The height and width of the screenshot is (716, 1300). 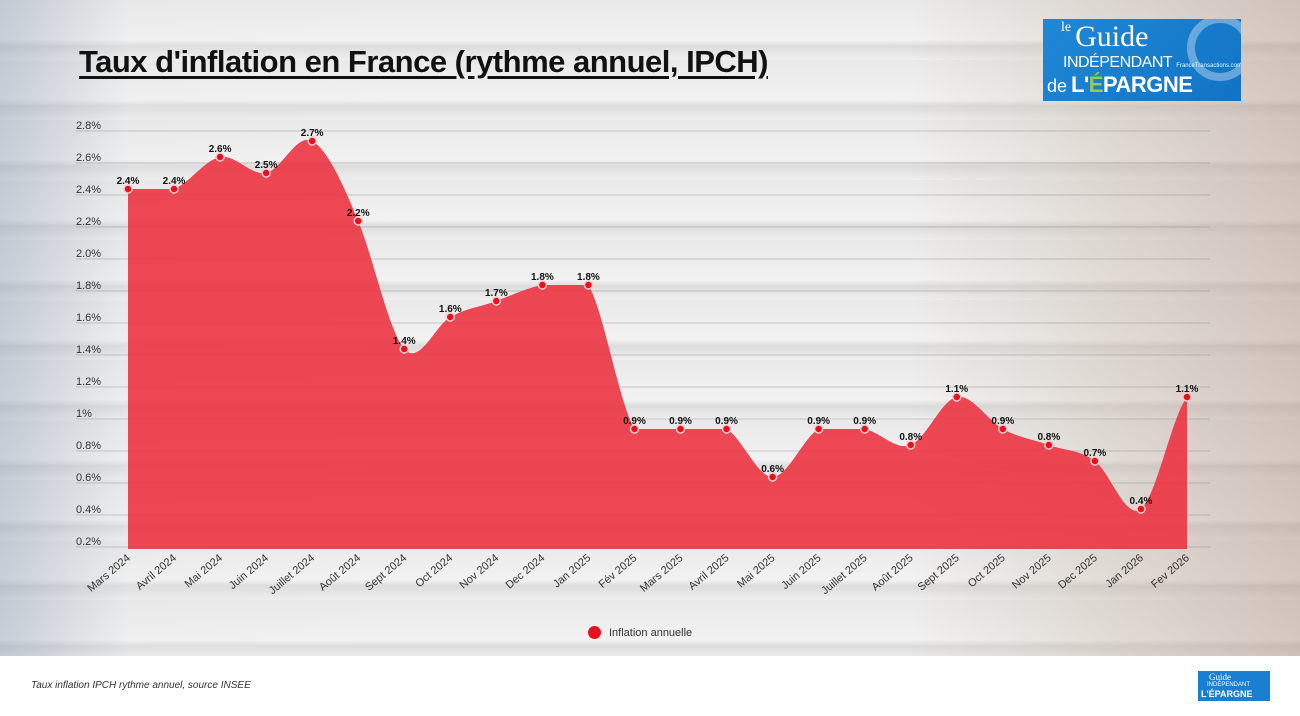 What do you see at coordinates (618, 571) in the screenshot?
I see `x-tick-label: Fév 2025` at bounding box center [618, 571].